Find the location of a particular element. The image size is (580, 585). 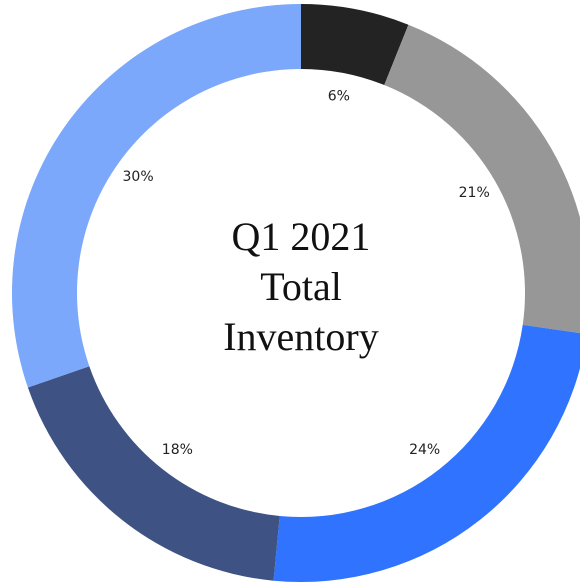

slice-label: 6% is located at coordinates (339, 97).